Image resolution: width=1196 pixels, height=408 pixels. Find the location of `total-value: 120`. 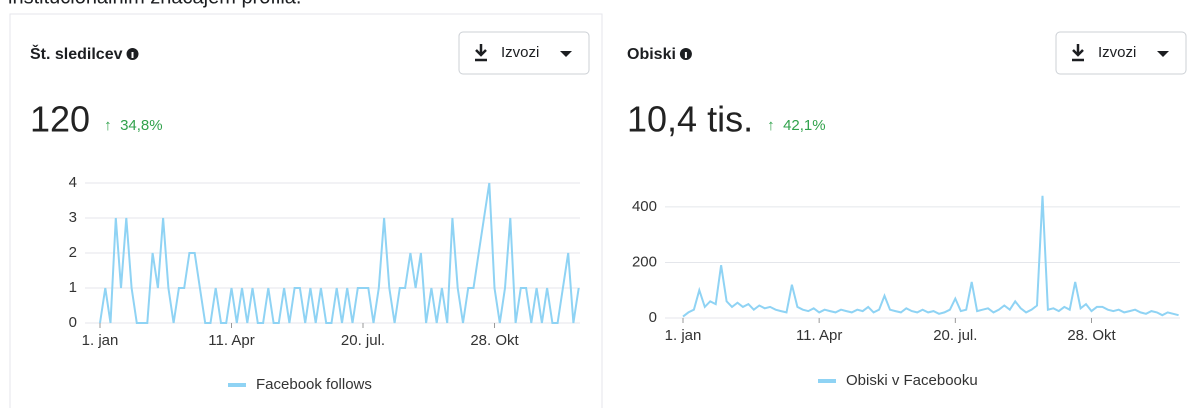

total-value: 120 is located at coordinates (60, 119).